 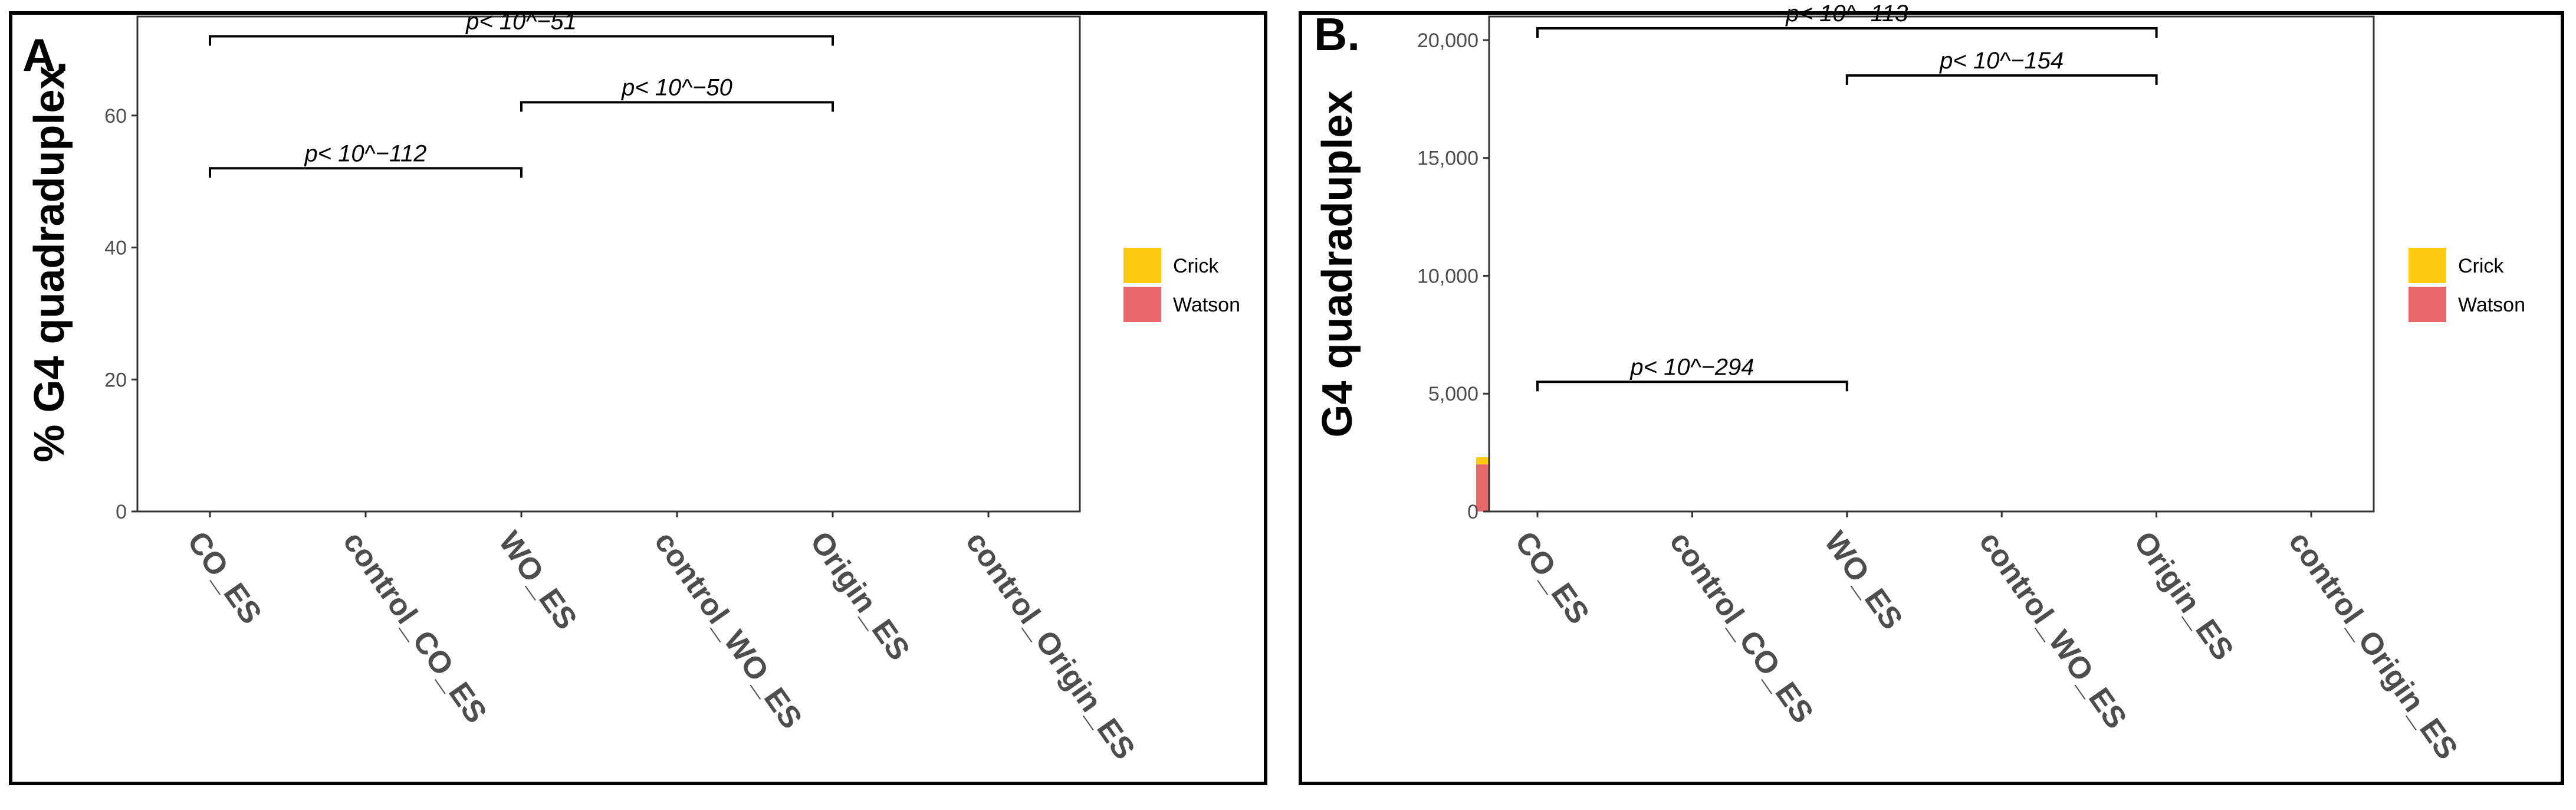 I want to click on y-axis-title: G4 quadraduplex, so click(x=1337, y=264).